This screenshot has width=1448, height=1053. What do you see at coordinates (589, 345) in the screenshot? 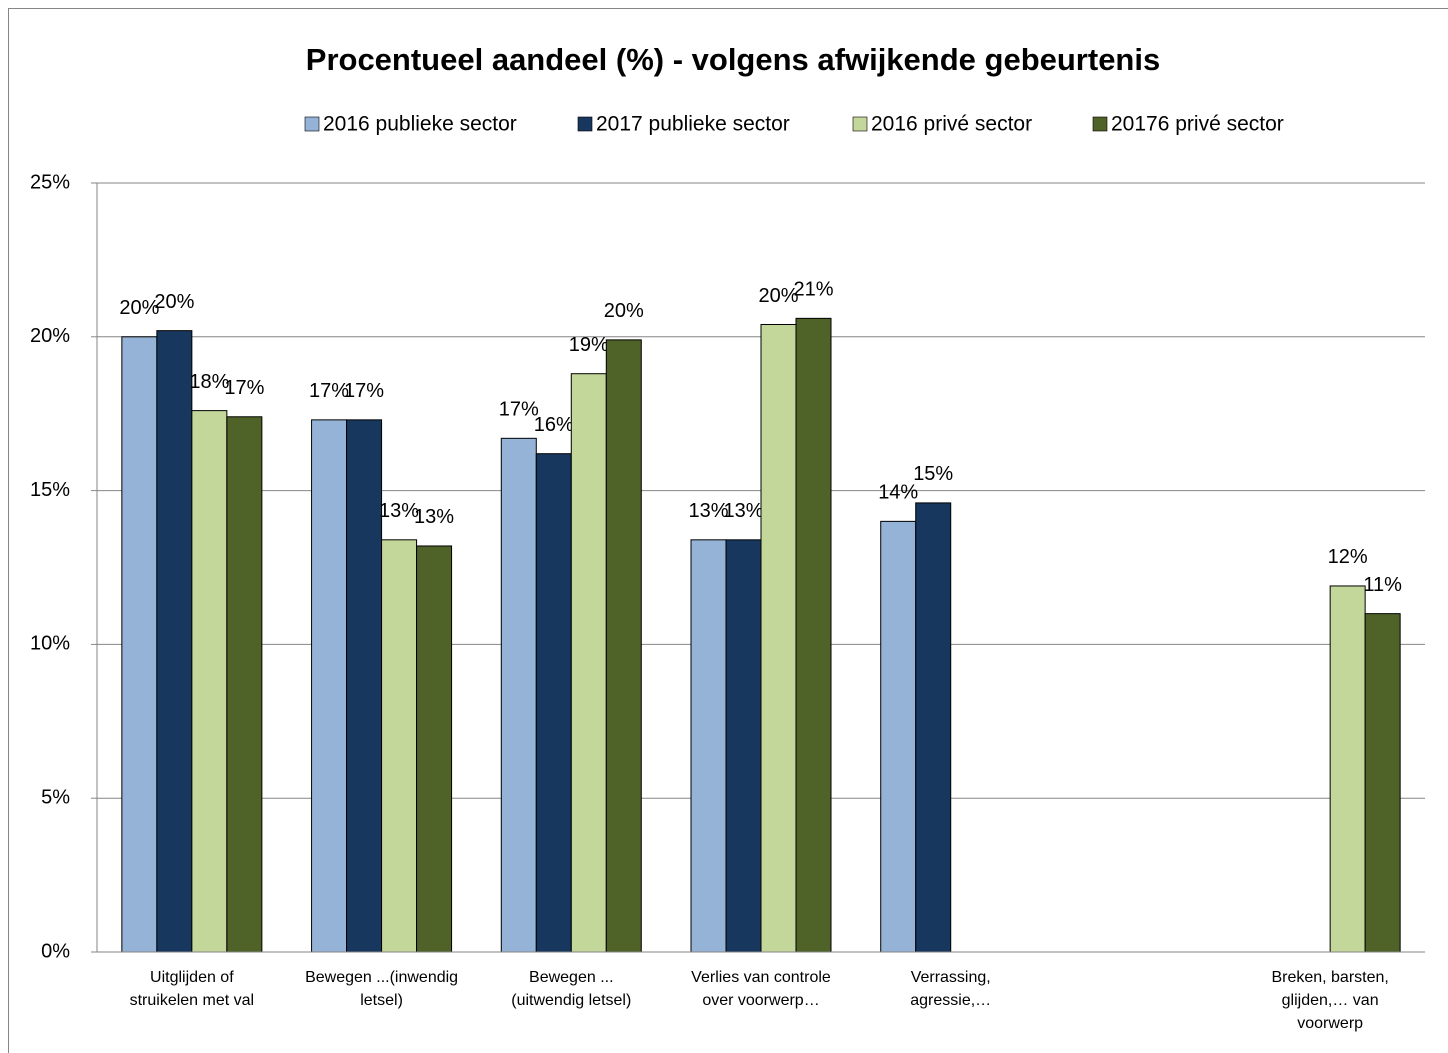
I see `data-label: 19%` at bounding box center [589, 345].